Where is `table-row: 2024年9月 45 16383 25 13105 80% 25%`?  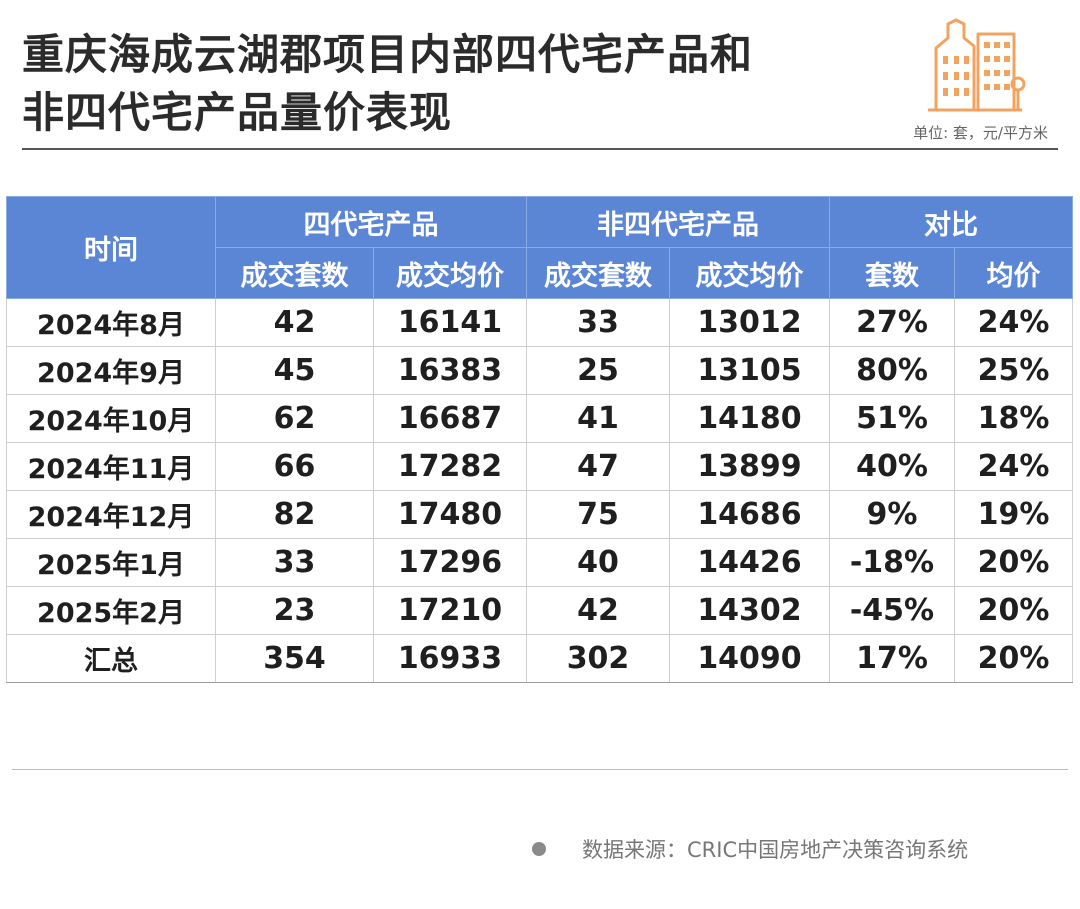
table-row: 2024年9月 45 16383 25 13105 80% 25% is located at coordinates (539, 370).